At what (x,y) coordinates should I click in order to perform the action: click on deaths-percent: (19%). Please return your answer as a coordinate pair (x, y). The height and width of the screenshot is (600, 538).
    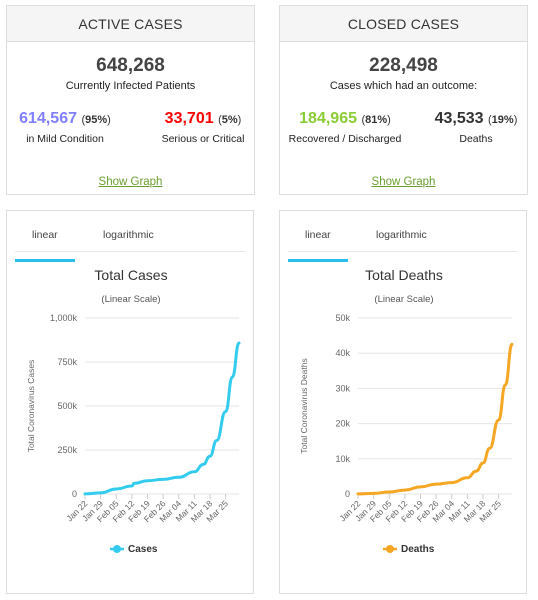
    Looking at the image, I should click on (503, 120).